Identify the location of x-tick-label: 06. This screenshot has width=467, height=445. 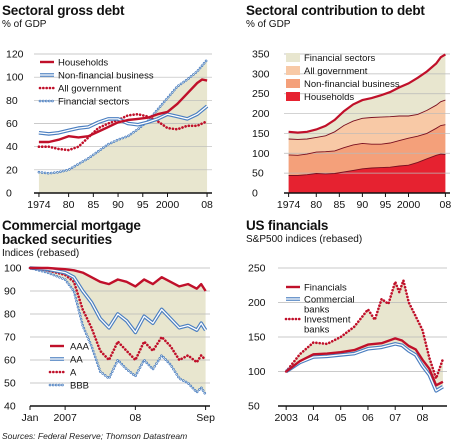
(368, 418).